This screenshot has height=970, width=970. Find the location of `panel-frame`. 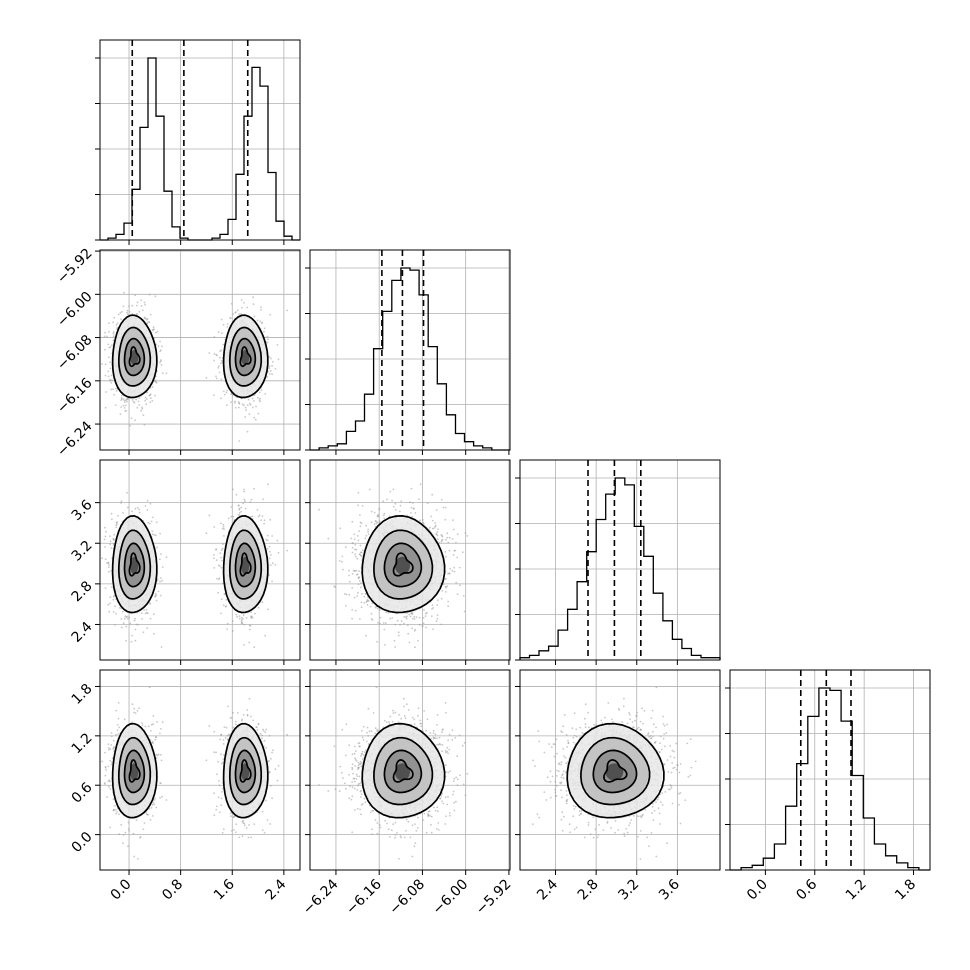

panel-frame is located at coordinates (200, 140).